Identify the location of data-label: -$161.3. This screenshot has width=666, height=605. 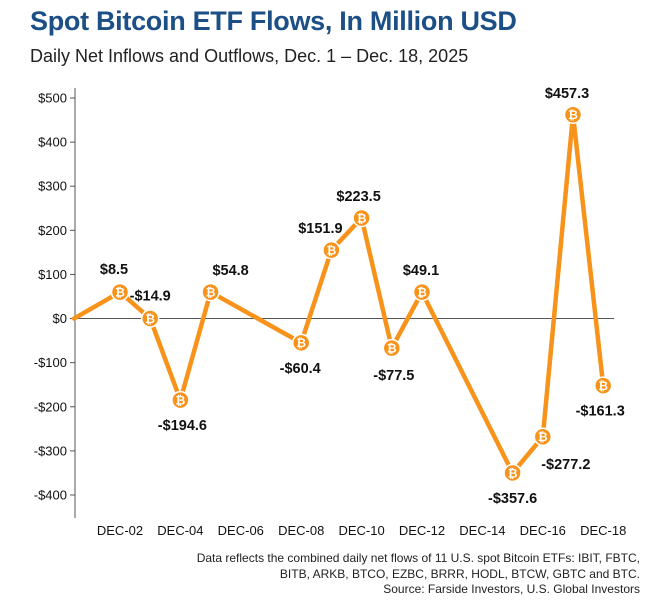
(600, 412).